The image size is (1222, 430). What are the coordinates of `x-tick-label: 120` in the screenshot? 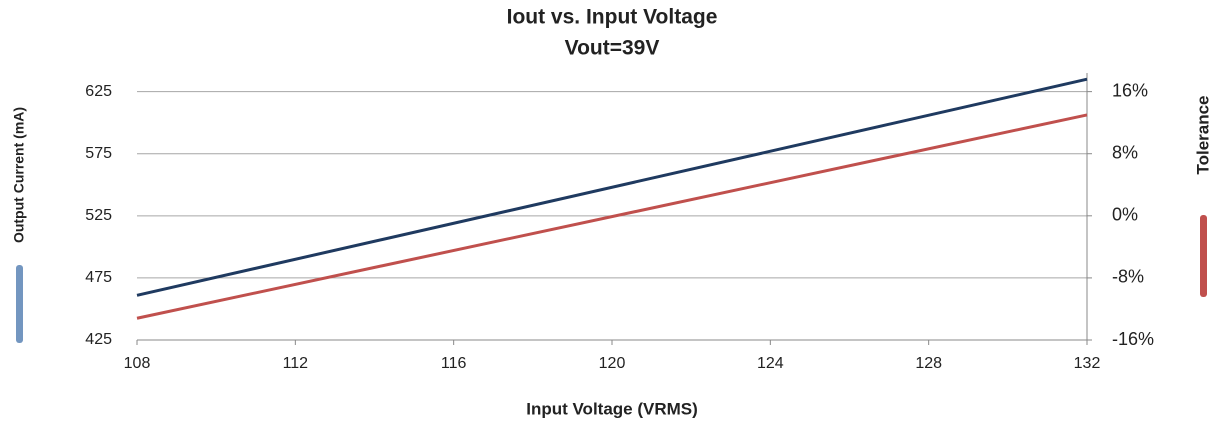 It's located at (612, 363).